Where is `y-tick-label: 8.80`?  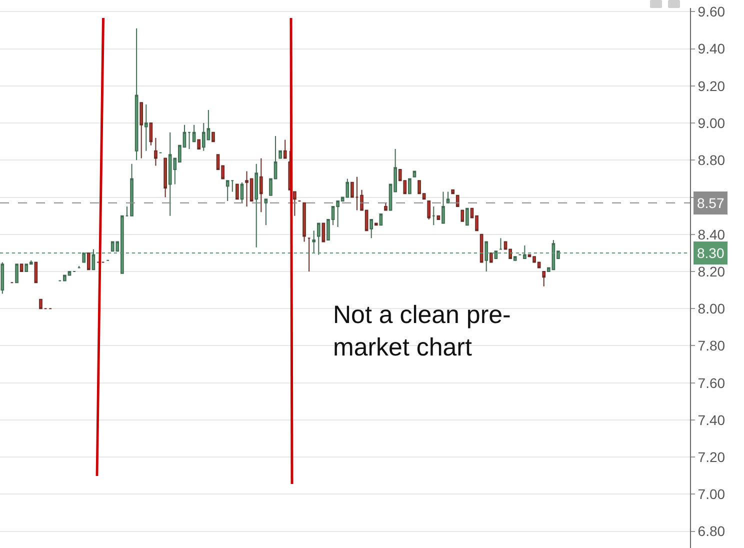 y-tick-label: 8.80 is located at coordinates (712, 160).